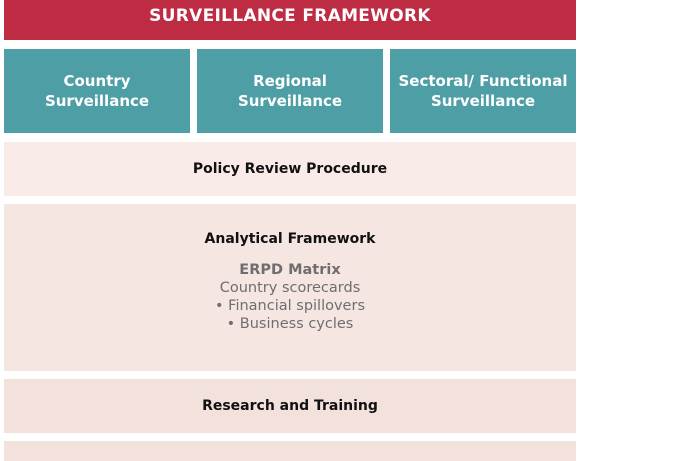 Image resolution: width=700 pixels, height=461 pixels. What do you see at coordinates (290, 239) in the screenshot?
I see `analytical-title: Analytical Framework` at bounding box center [290, 239].